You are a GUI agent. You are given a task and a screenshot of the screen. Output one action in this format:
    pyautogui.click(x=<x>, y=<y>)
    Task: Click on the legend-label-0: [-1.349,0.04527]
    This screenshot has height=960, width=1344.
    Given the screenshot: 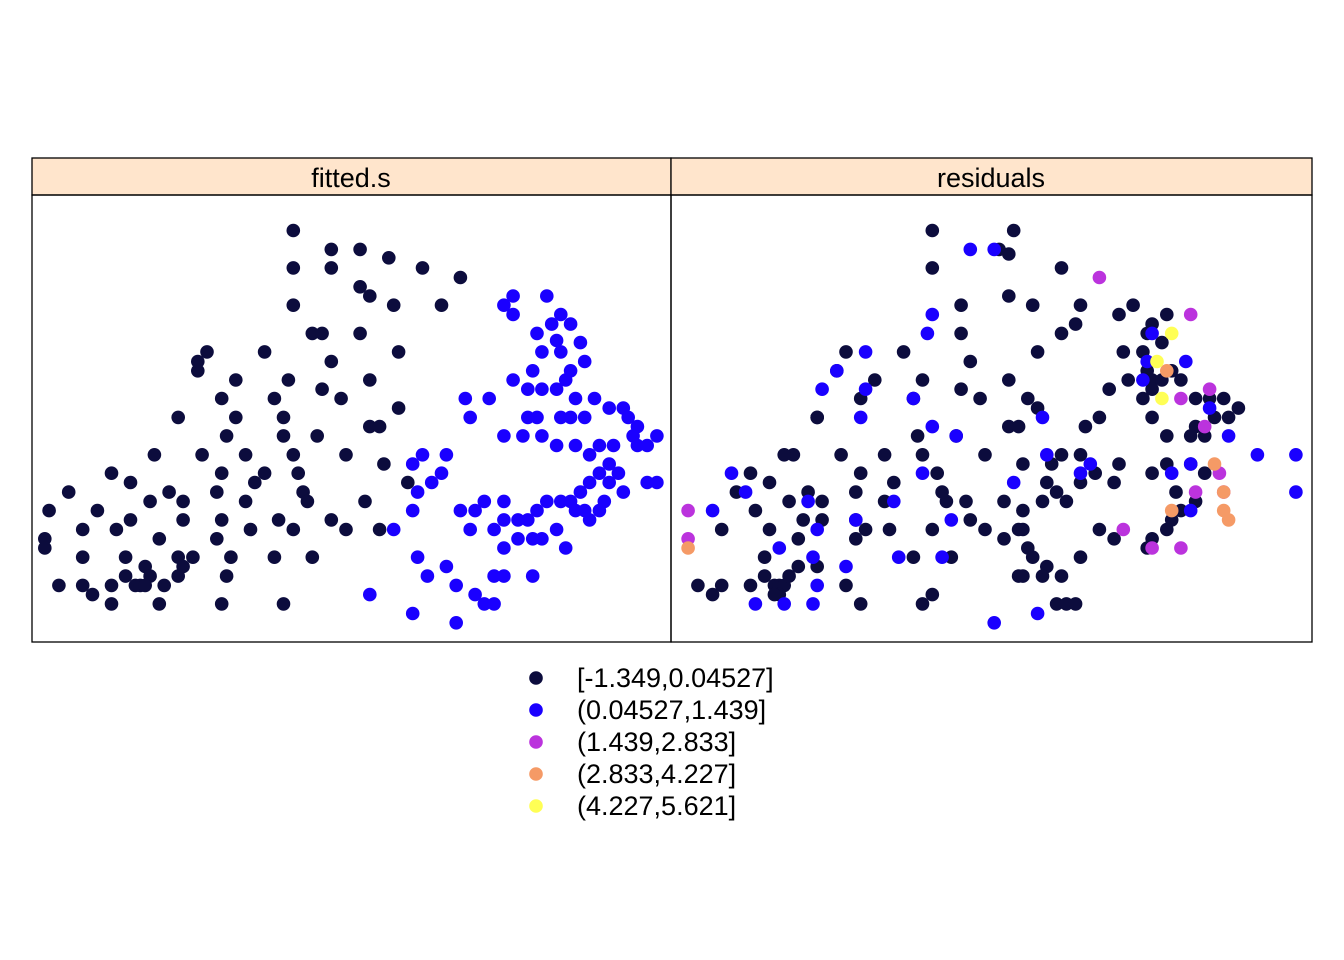 What is the action you would take?
    pyautogui.click(x=675, y=678)
    